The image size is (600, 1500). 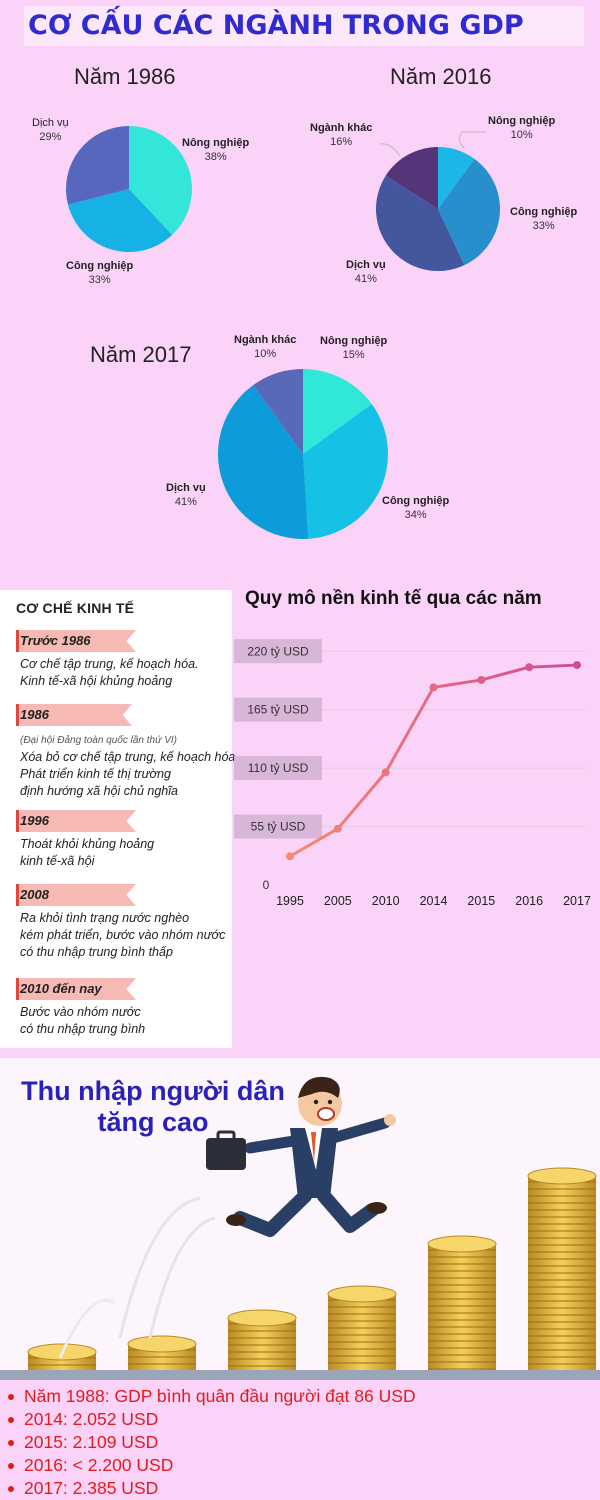 I want to click on y-tick-label: 165 tỷ USD, so click(x=278, y=710).